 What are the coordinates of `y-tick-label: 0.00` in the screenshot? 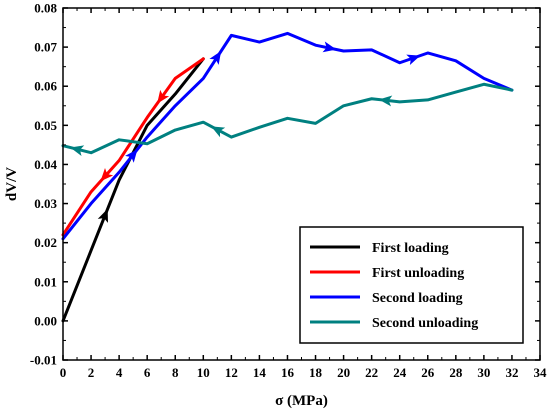 It's located at (45, 320).